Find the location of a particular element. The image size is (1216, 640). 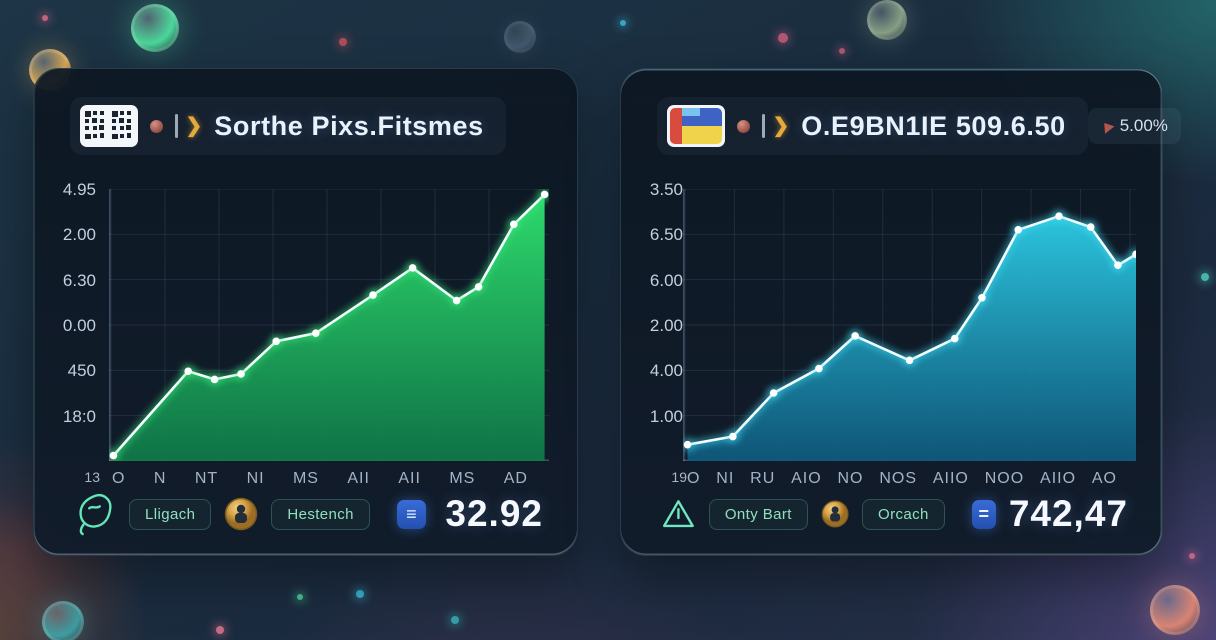

y-tick-label: 18:0 is located at coordinates (79, 416).